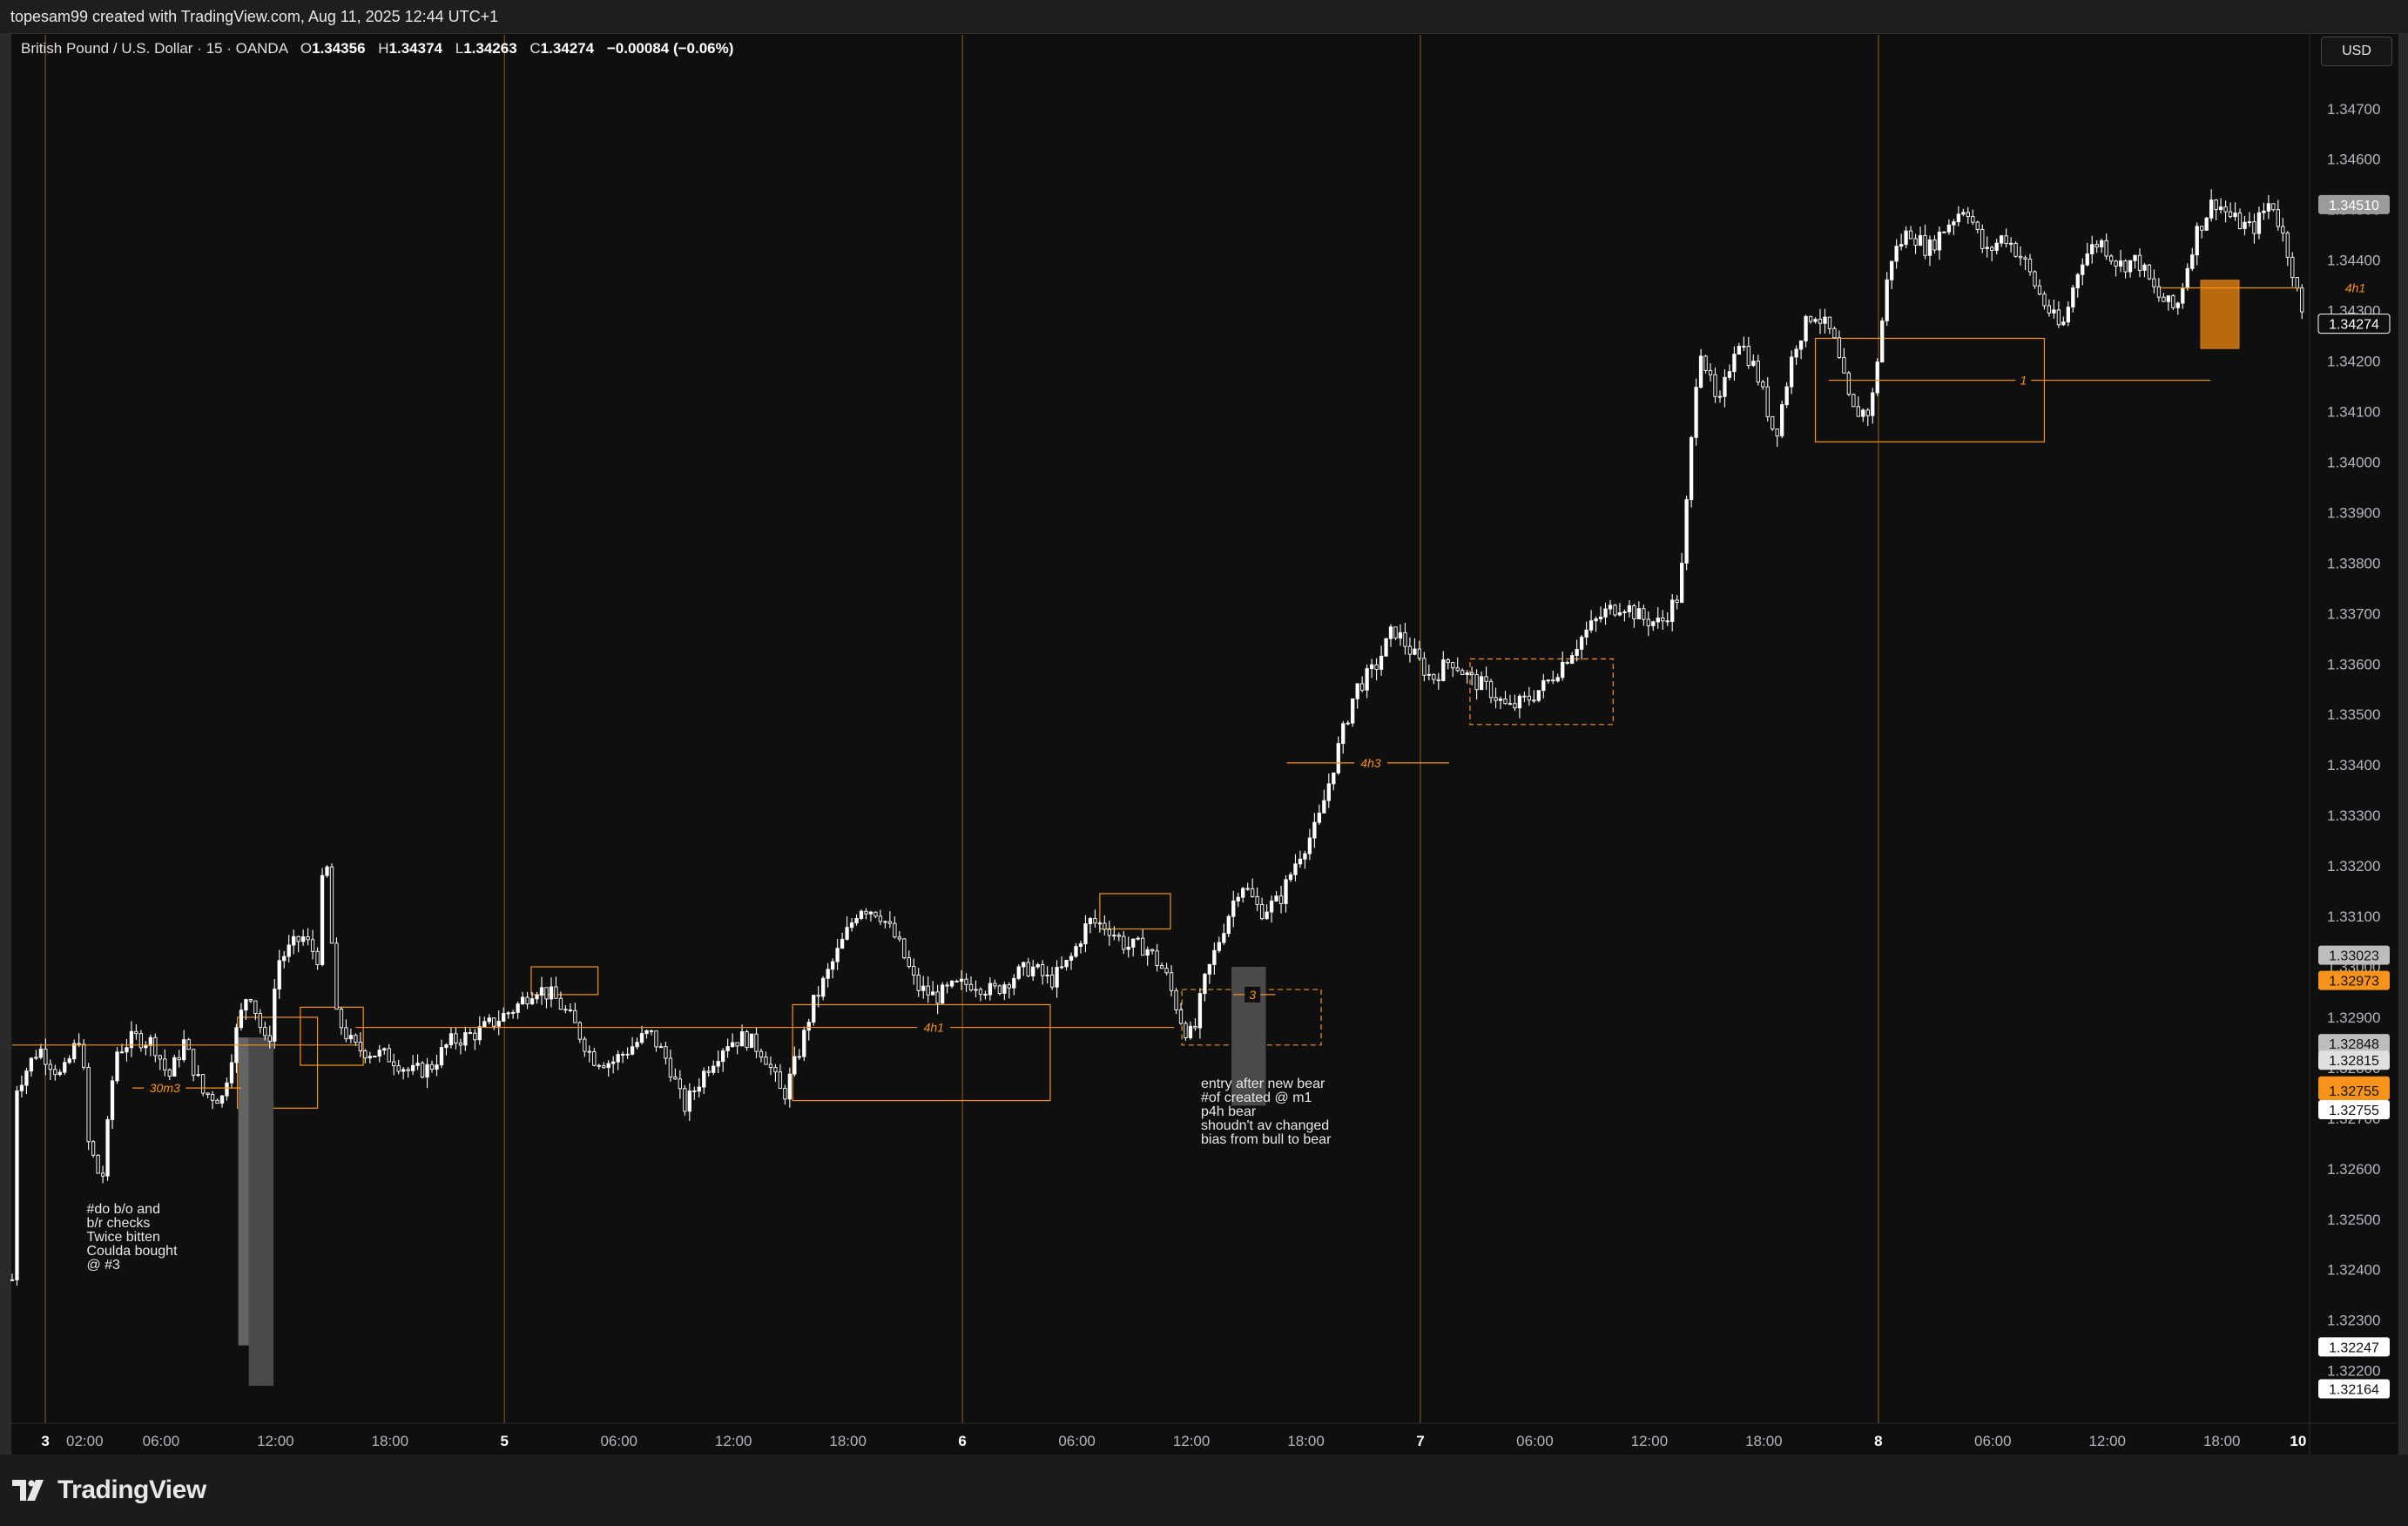  What do you see at coordinates (2023, 381) in the screenshot?
I see `zone-label: 1` at bounding box center [2023, 381].